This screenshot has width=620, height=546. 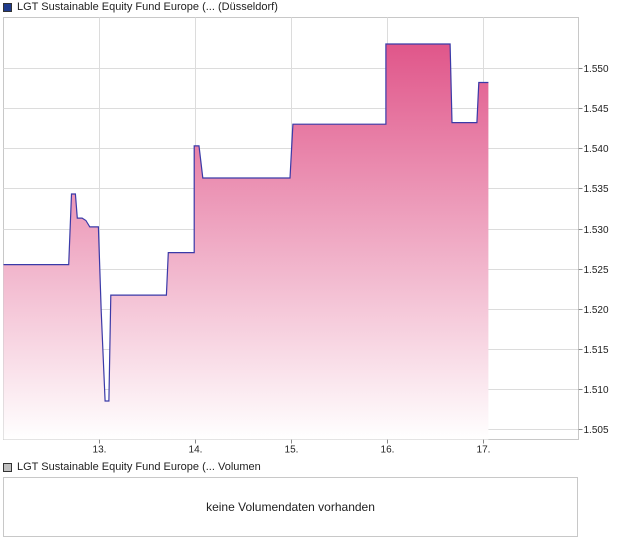 What do you see at coordinates (596, 310) in the screenshot?
I see `y-tick-label: 1.520` at bounding box center [596, 310].